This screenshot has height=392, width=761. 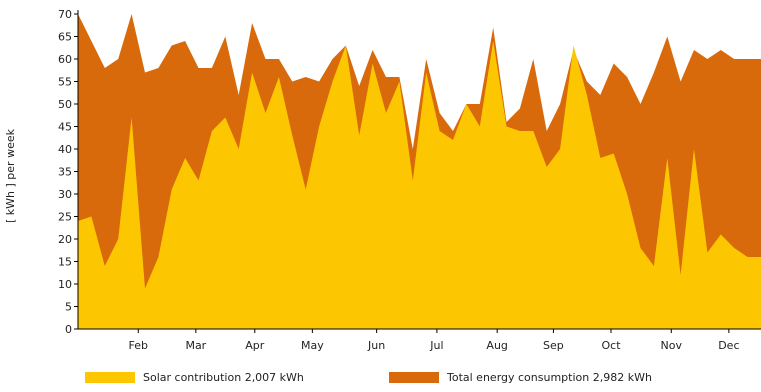 I want to click on y-tick-label: 70, so click(x=65, y=14).